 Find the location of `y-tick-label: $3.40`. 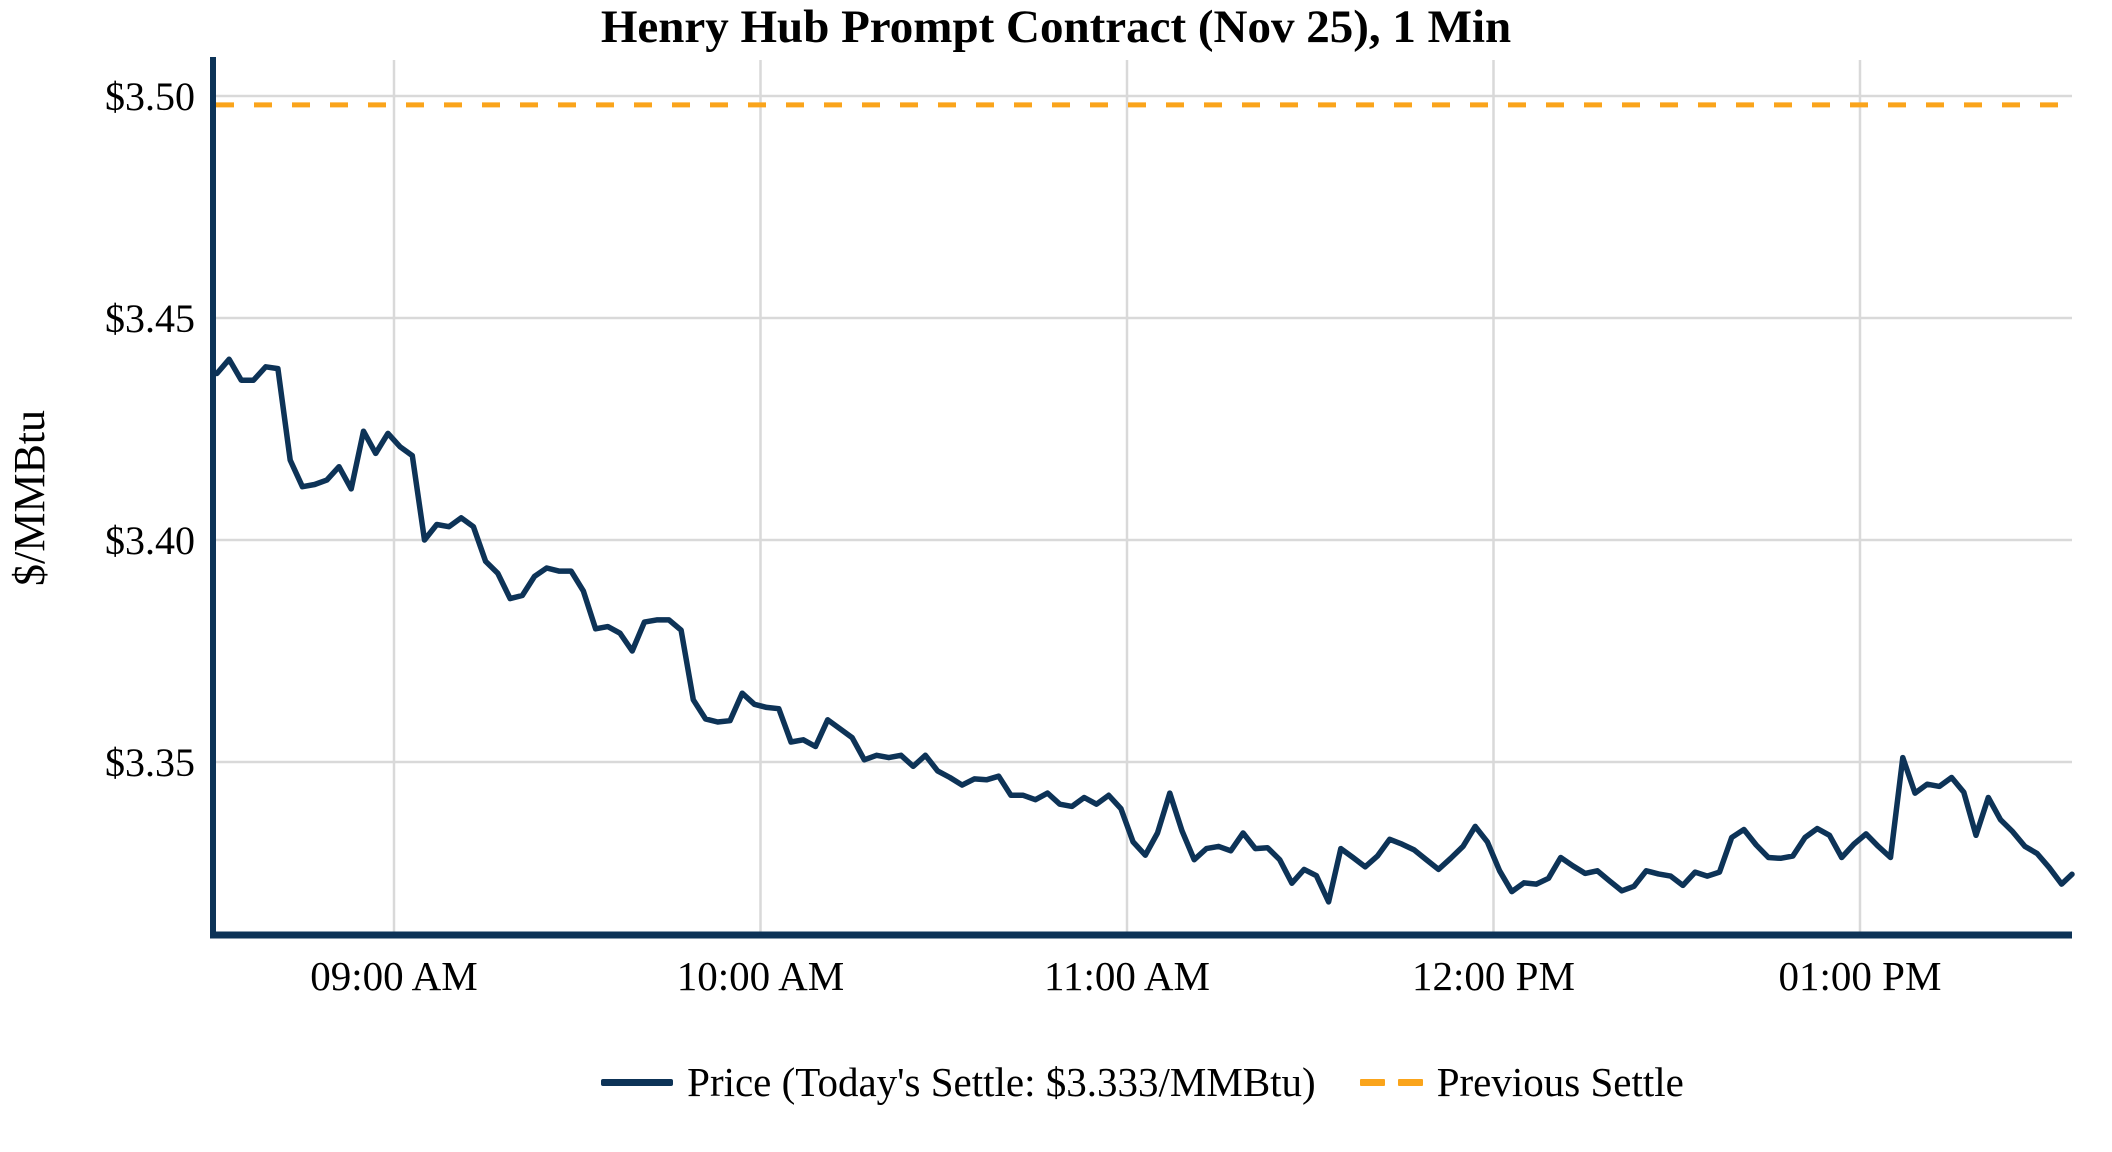

y-tick-label: $3.40 is located at coordinates (150, 540).